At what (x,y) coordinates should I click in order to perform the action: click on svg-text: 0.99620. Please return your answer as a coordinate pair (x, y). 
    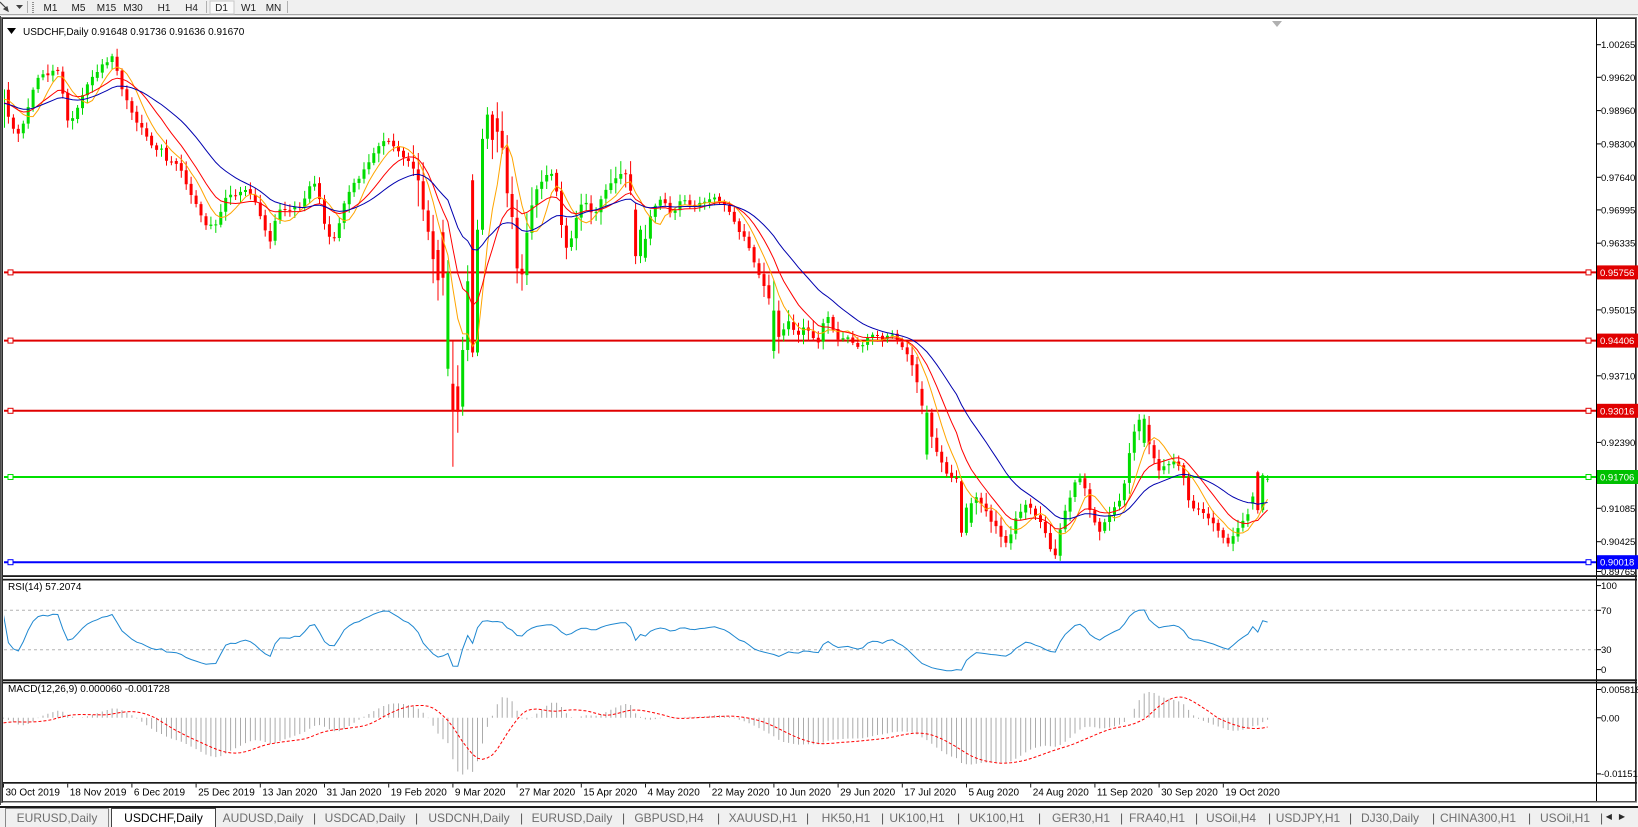
    Looking at the image, I should click on (1618, 78).